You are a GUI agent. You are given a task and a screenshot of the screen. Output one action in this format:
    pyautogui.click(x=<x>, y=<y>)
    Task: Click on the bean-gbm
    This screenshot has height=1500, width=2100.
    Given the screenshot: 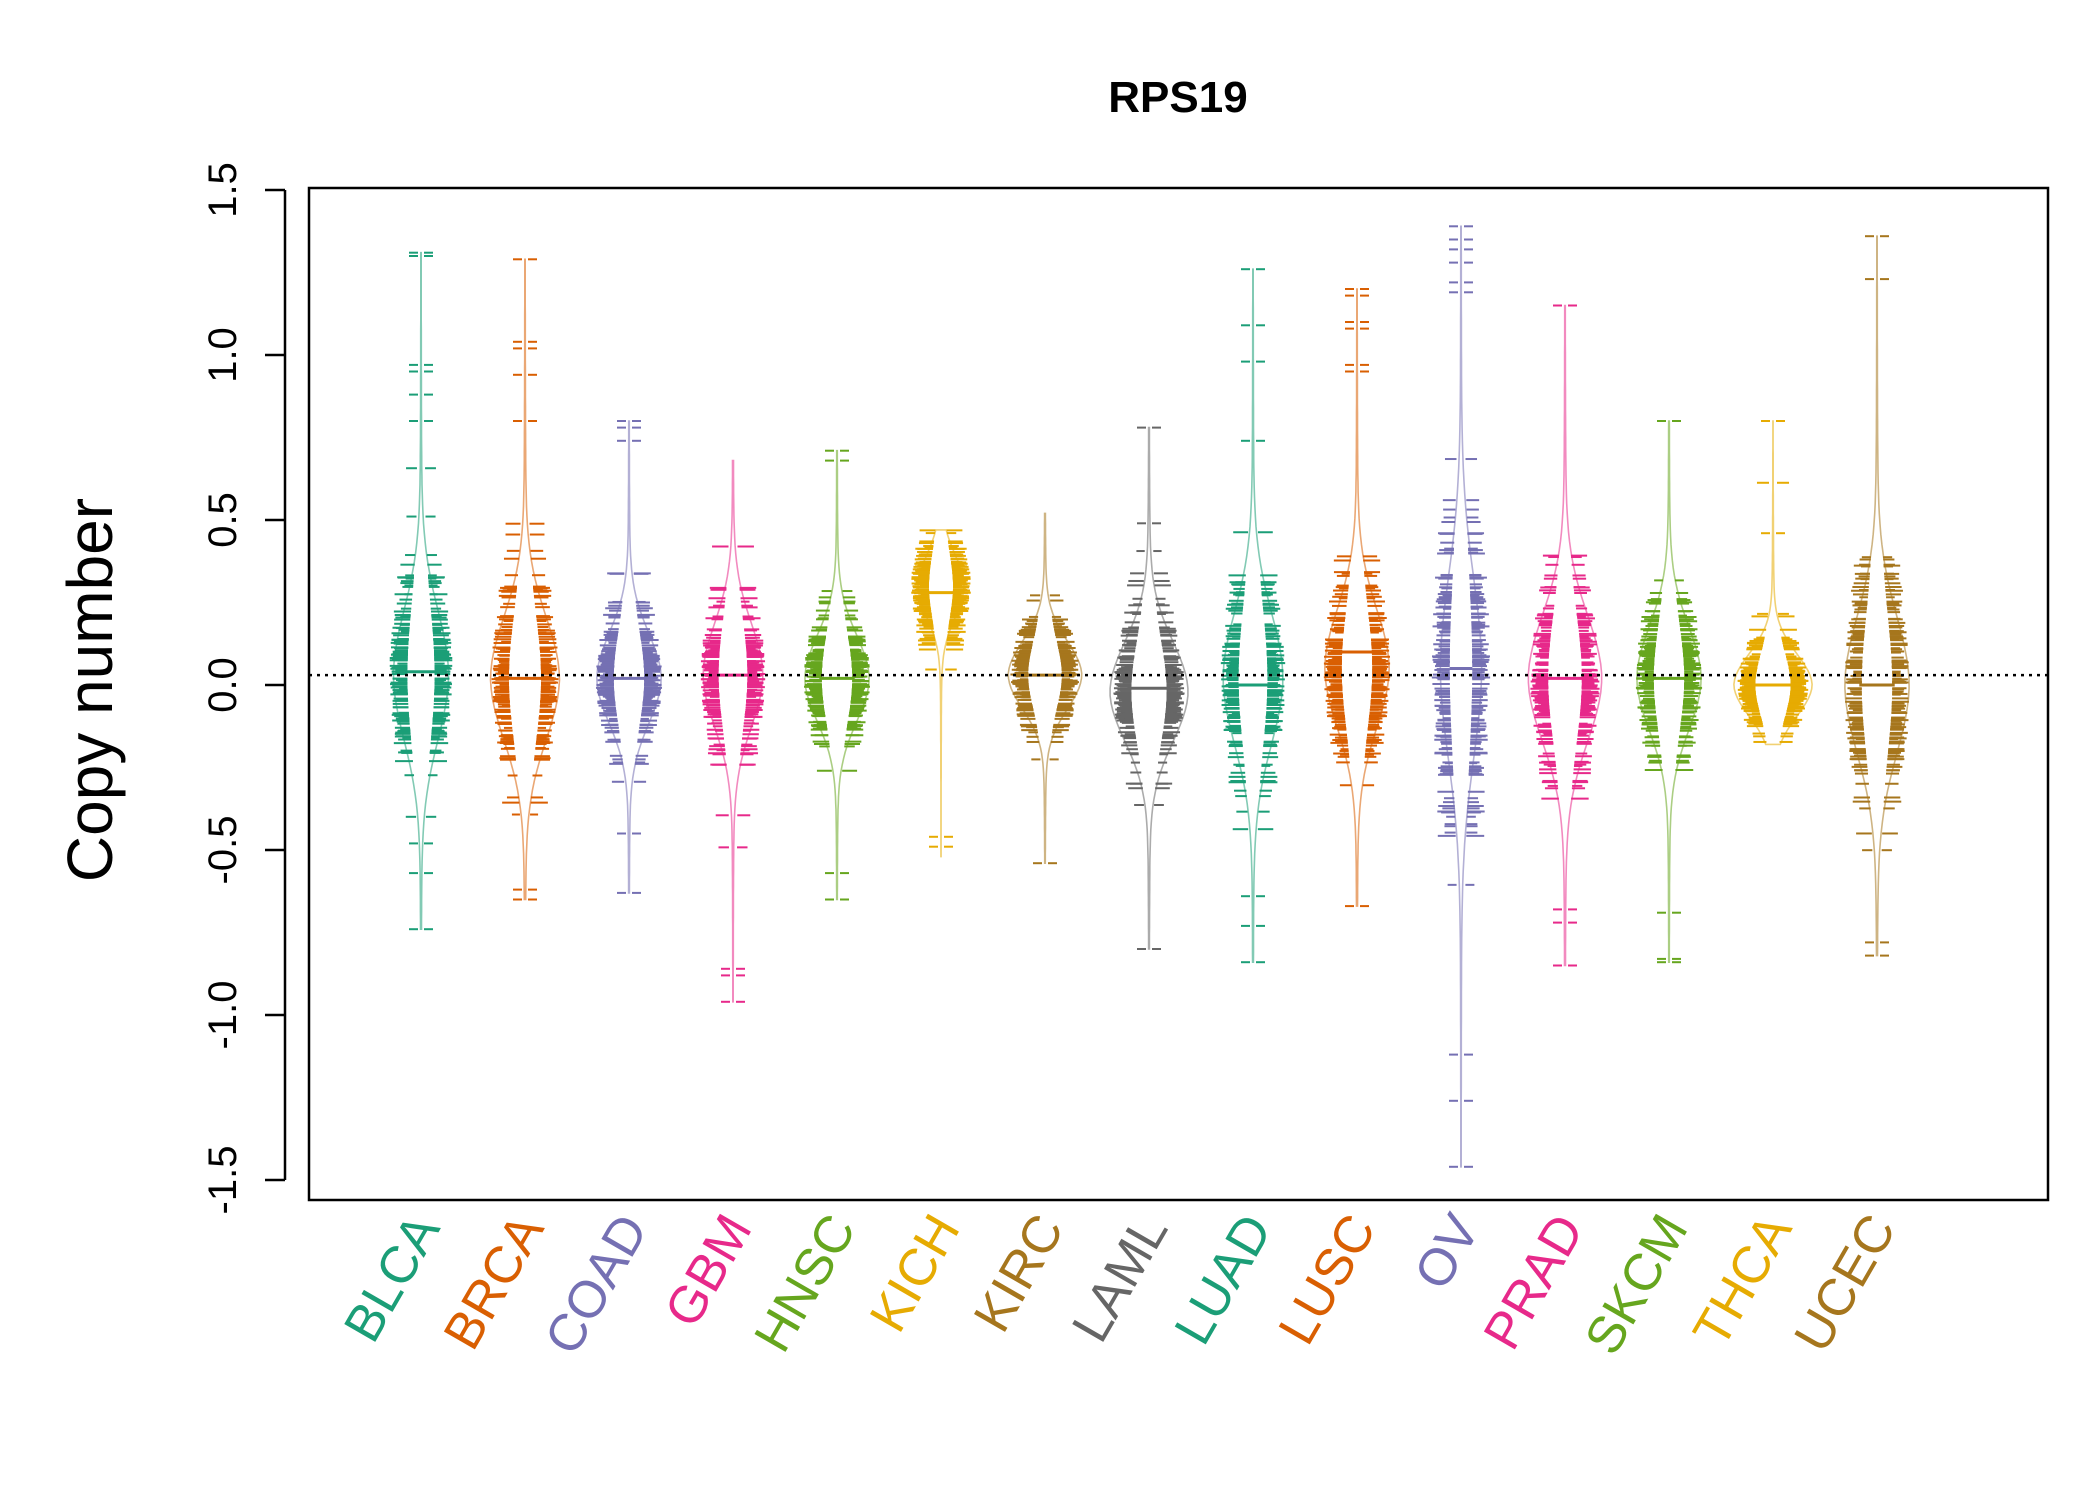 What is the action you would take?
    pyautogui.click(x=733, y=731)
    